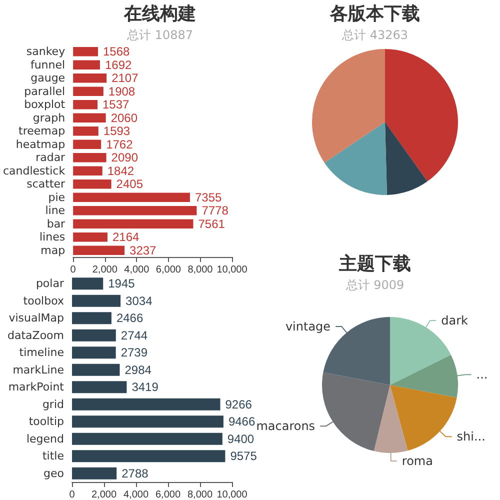 This screenshot has width=500, height=500. Describe the element at coordinates (215, 211) in the screenshot. I see `data-label: 7778` at that location.